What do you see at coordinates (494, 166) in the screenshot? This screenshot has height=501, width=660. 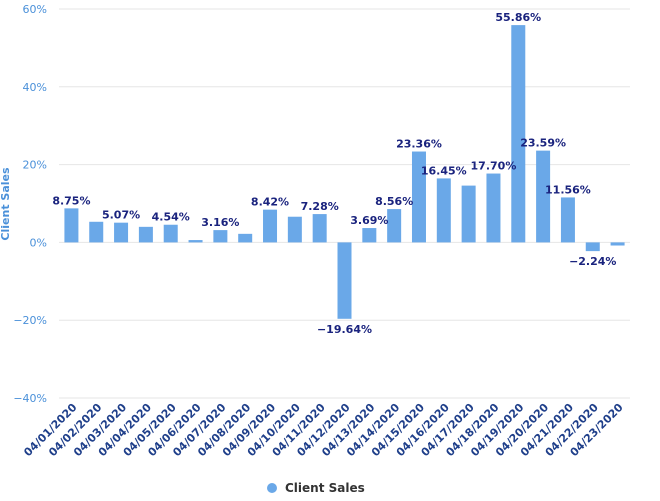 I see `data-label: 17.70%` at bounding box center [494, 166].